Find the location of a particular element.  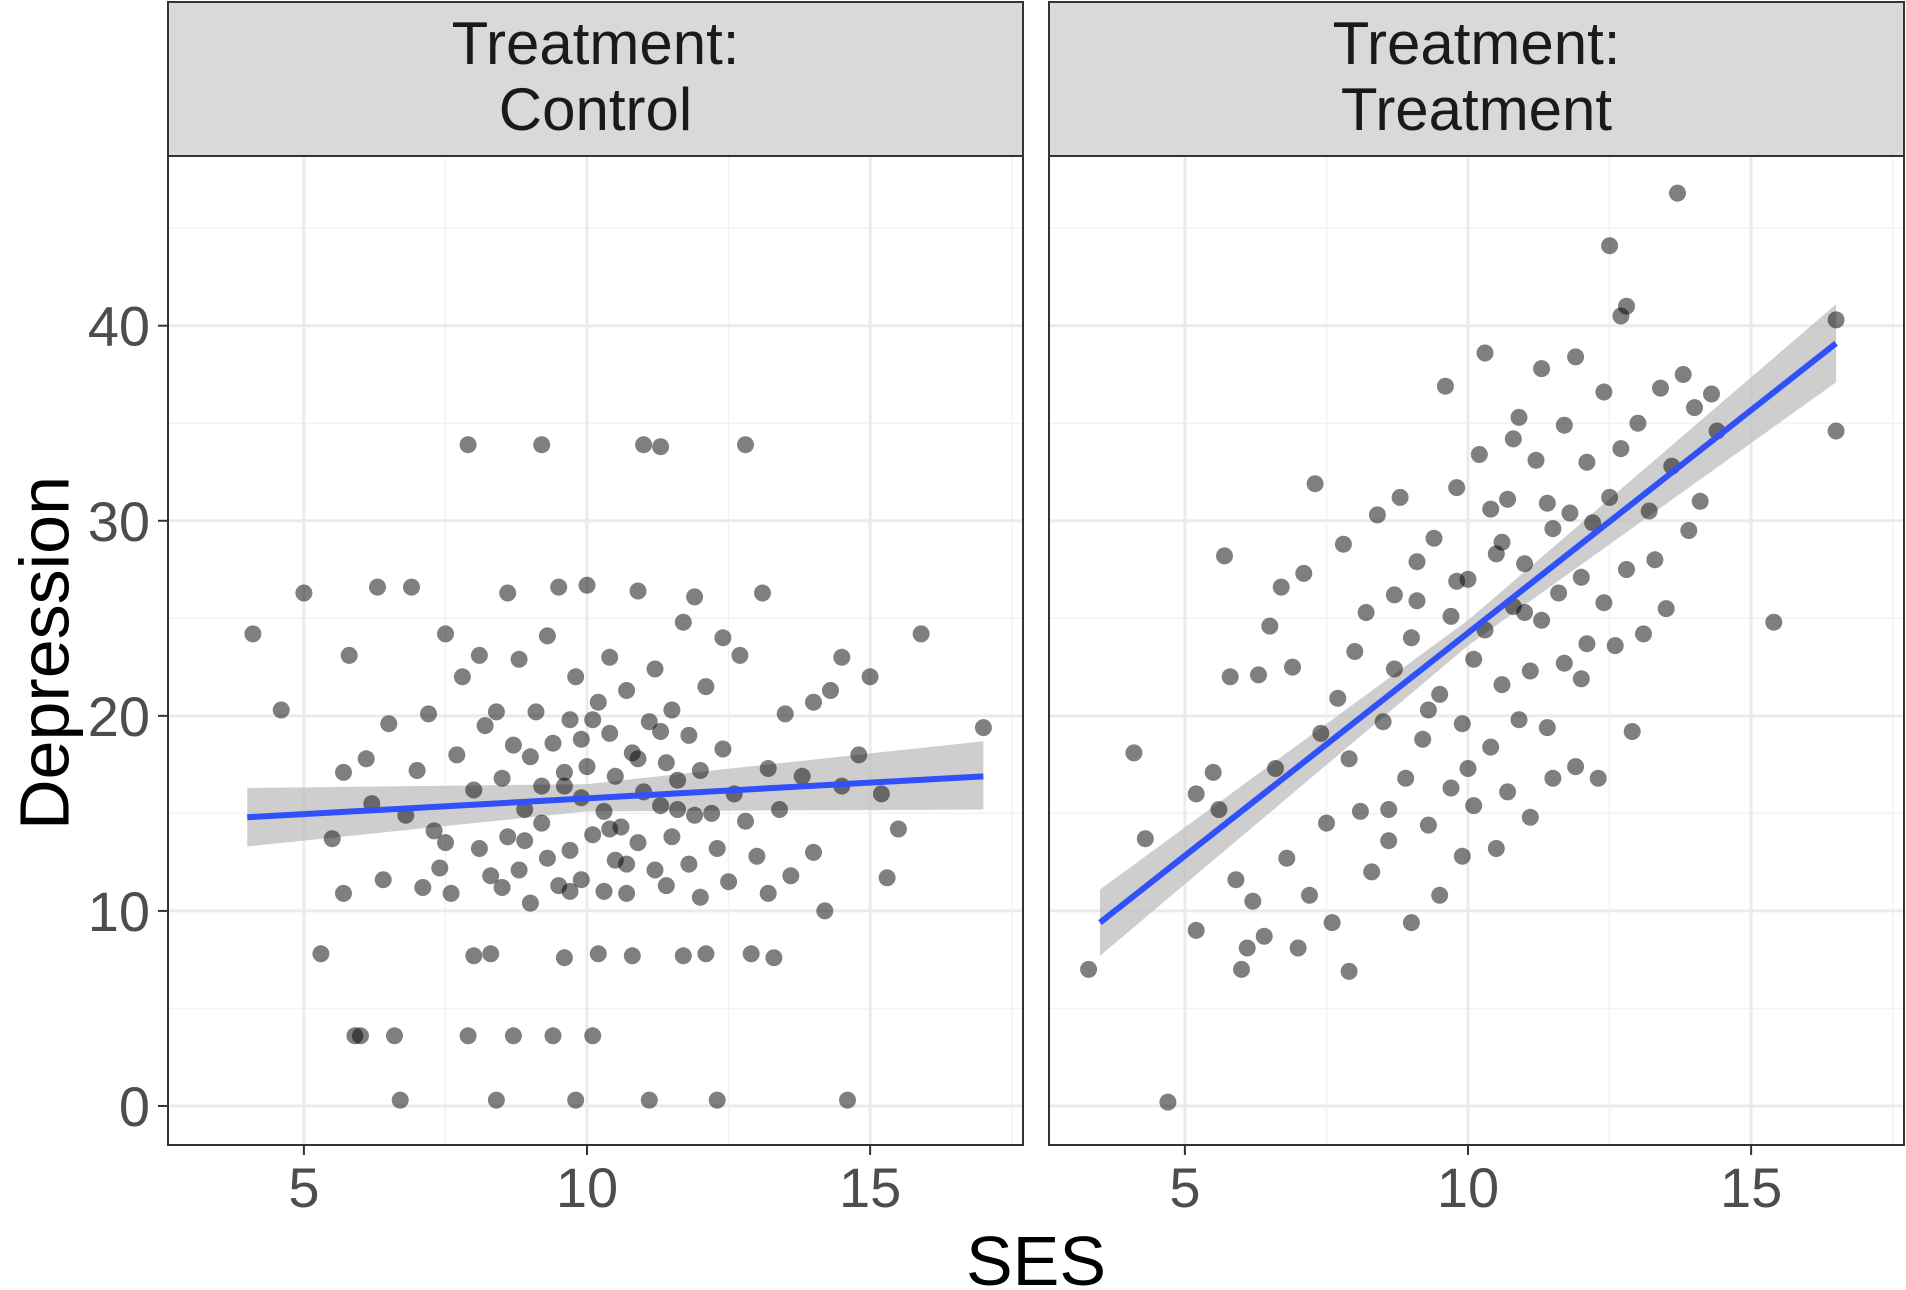

y-tick-label: 40 is located at coordinates (119, 326).